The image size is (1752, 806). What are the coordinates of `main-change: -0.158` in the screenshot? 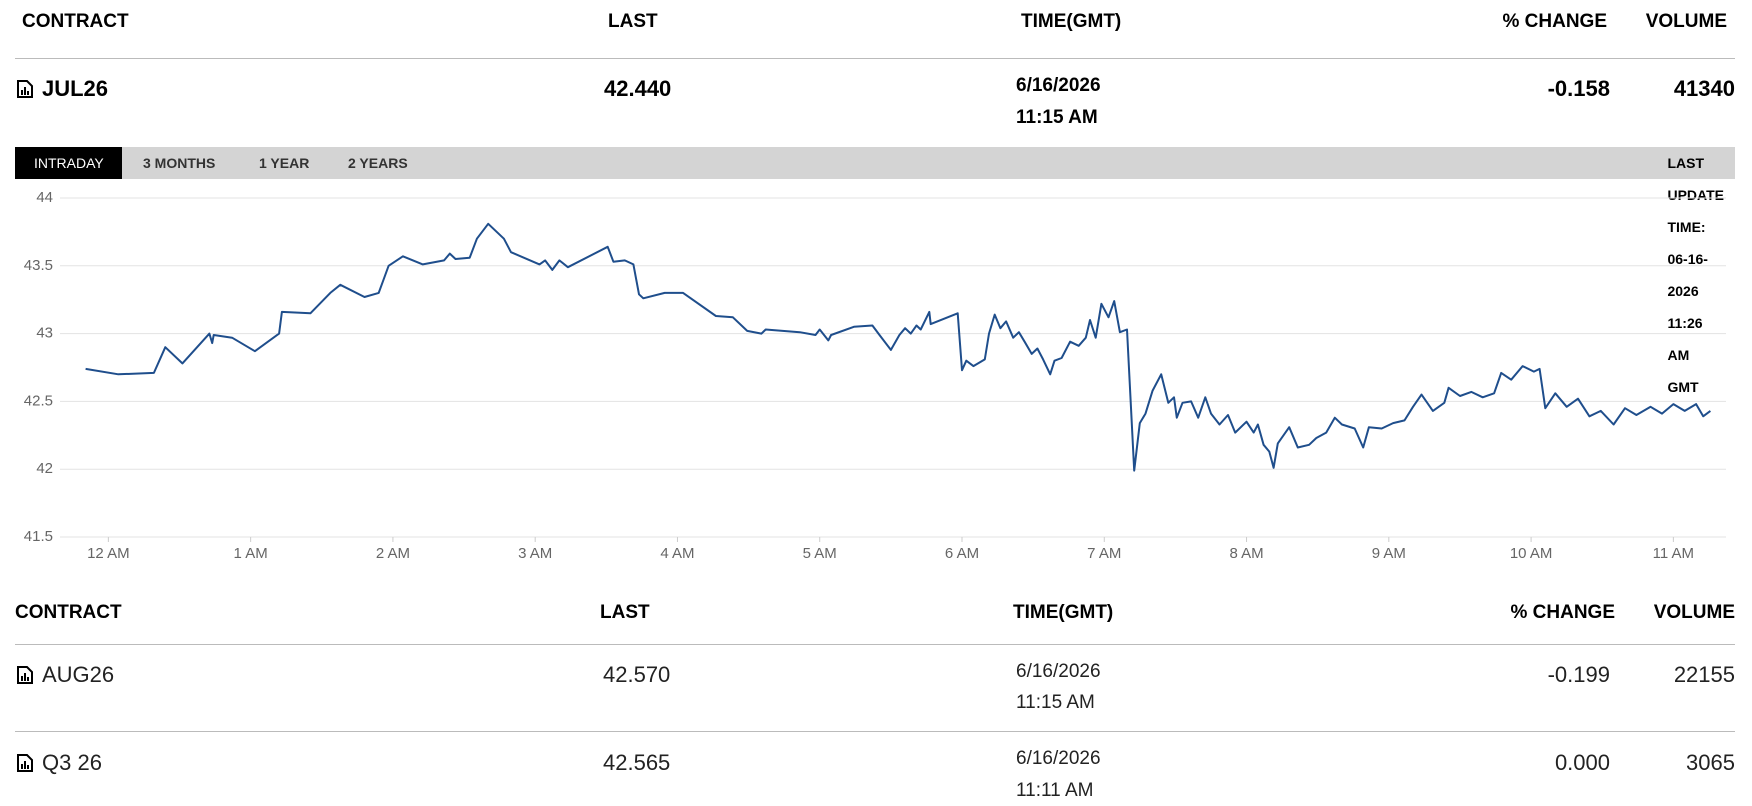 It's located at (1578, 88).